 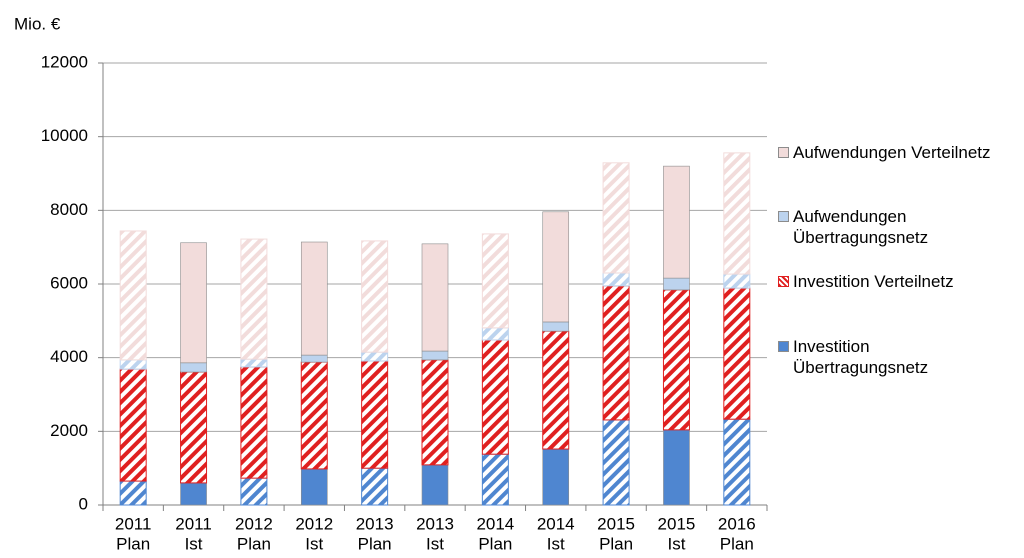 What do you see at coordinates (69, 356) in the screenshot?
I see `y-tick-label: 4000` at bounding box center [69, 356].